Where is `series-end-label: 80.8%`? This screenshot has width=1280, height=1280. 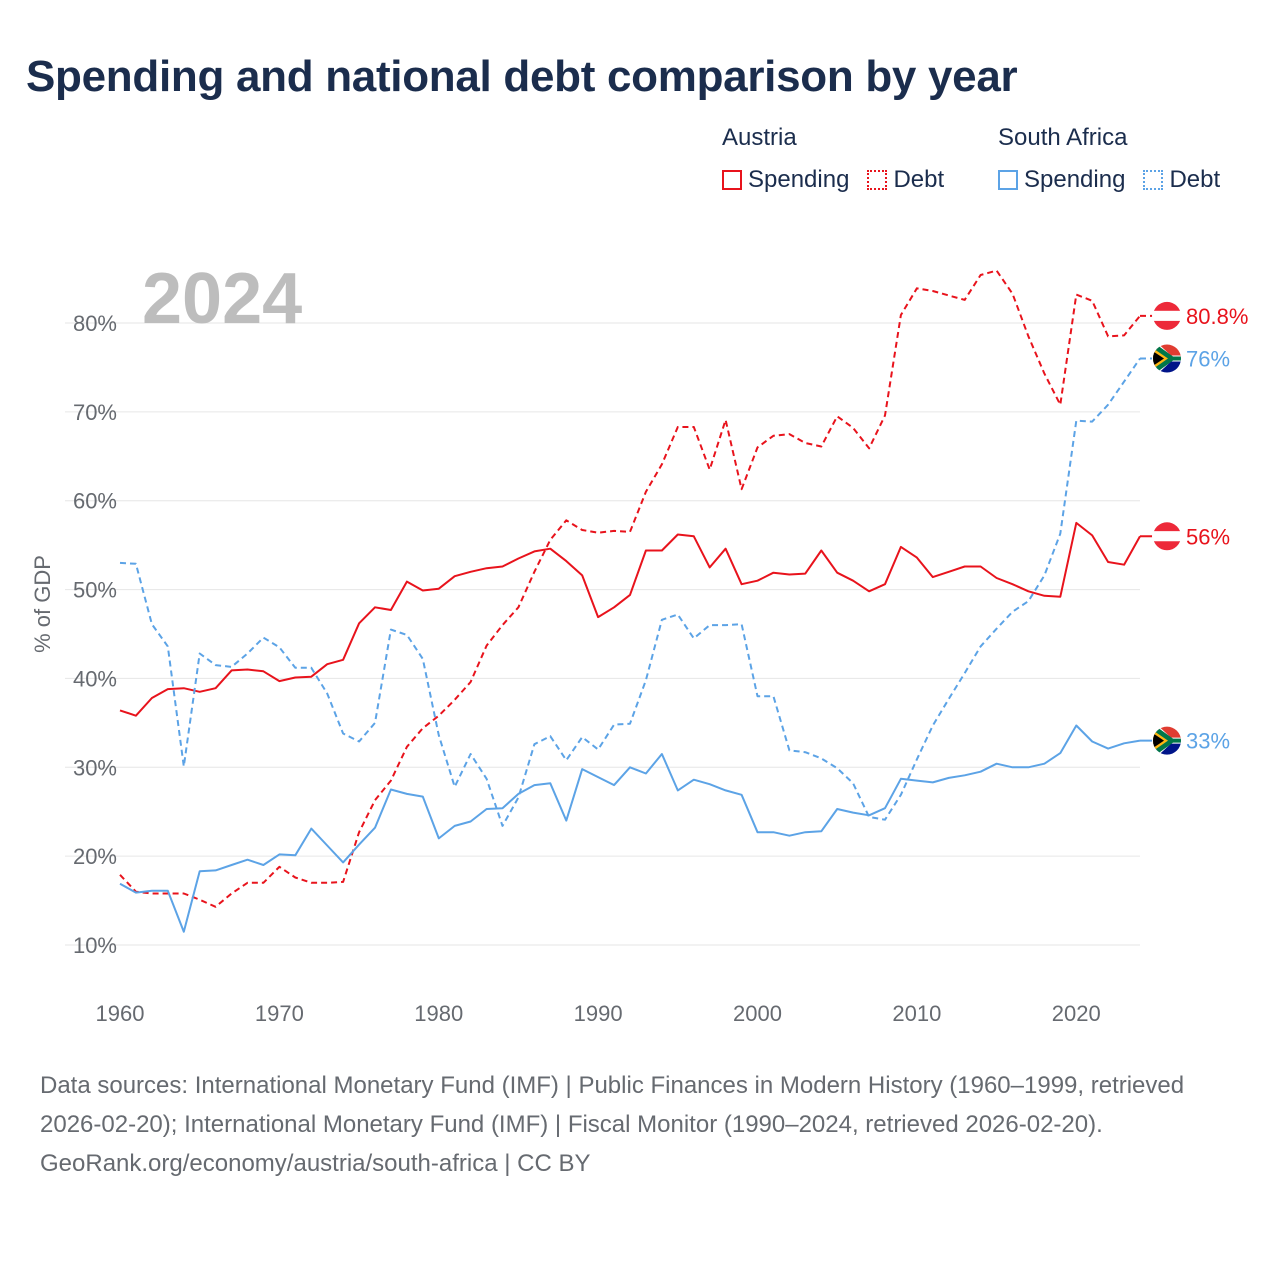 series-end-label: 80.8% is located at coordinates (1217, 316).